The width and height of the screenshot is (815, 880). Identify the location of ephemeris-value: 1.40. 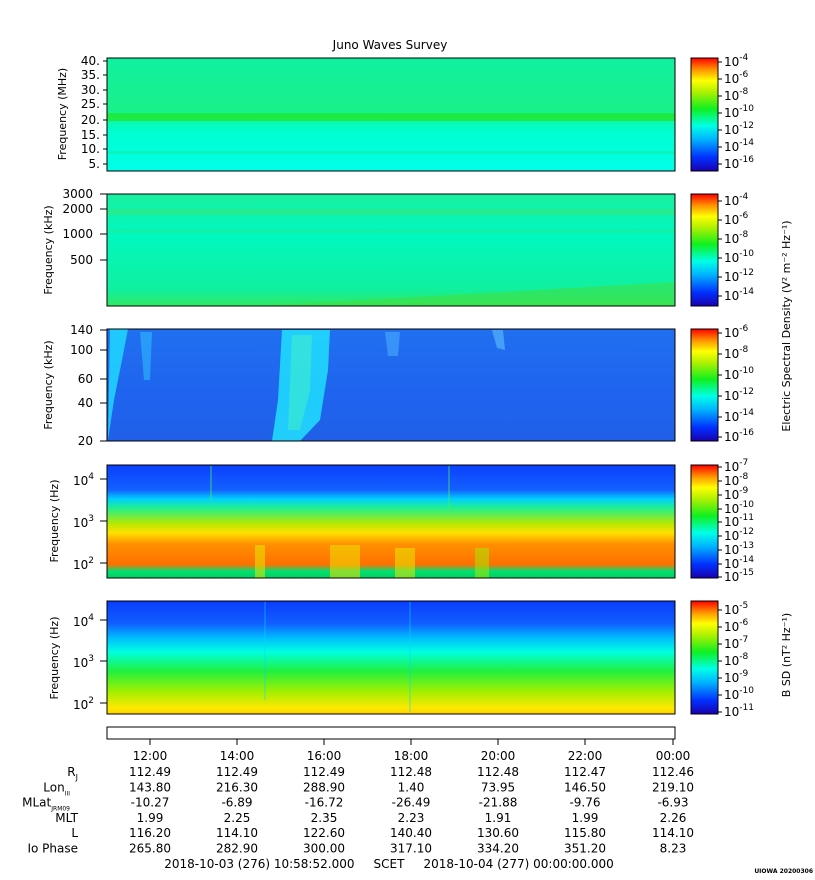
(411, 787).